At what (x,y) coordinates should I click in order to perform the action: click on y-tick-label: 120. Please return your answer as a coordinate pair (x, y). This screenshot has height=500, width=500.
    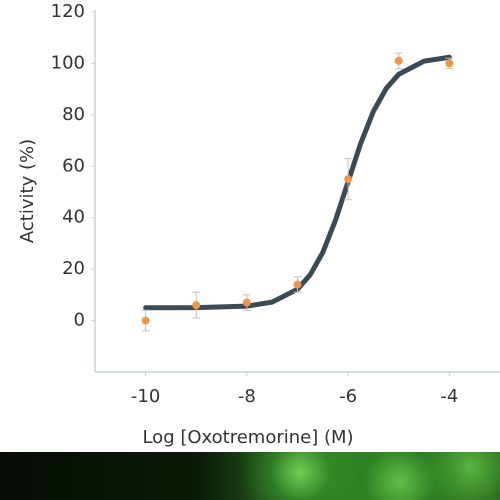
    Looking at the image, I should click on (68, 11).